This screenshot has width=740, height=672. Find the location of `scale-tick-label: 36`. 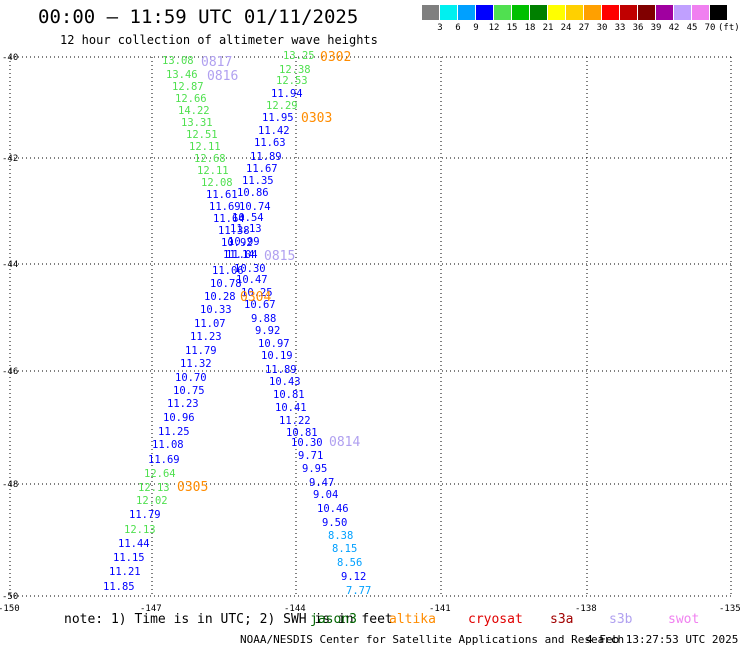

scale-tick-label: 36 is located at coordinates (638, 28).